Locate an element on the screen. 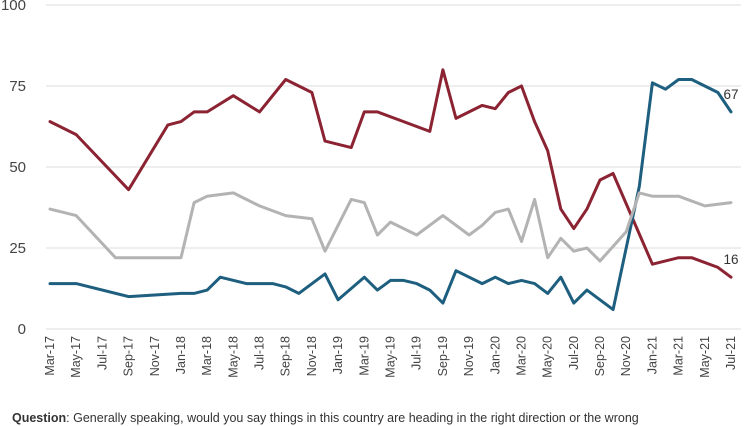 Image resolution: width=747 pixels, height=426 pixels. x-tick-label: Nov-17 is located at coordinates (155, 356).